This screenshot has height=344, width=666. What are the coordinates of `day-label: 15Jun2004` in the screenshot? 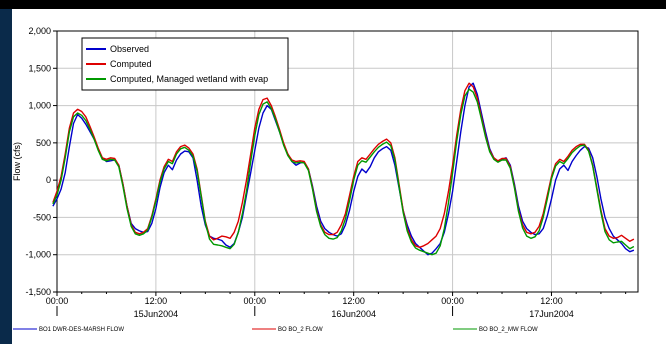 It's located at (156, 314).